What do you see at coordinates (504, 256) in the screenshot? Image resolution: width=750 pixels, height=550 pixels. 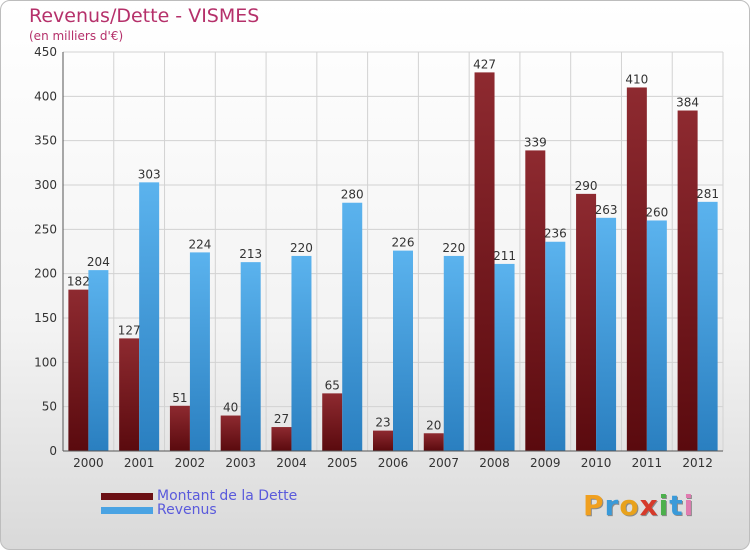 I see `data-label: 211` at bounding box center [504, 256].